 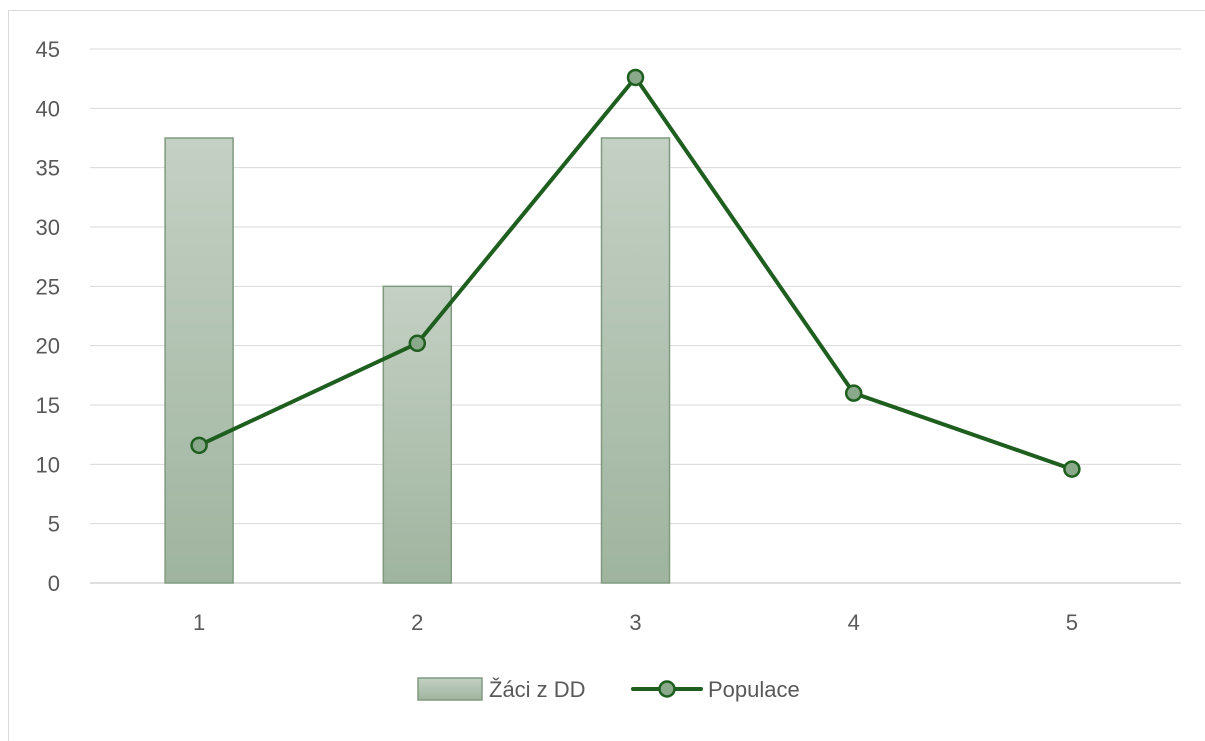 I want to click on x-tick-label: 5, so click(x=1072, y=622).